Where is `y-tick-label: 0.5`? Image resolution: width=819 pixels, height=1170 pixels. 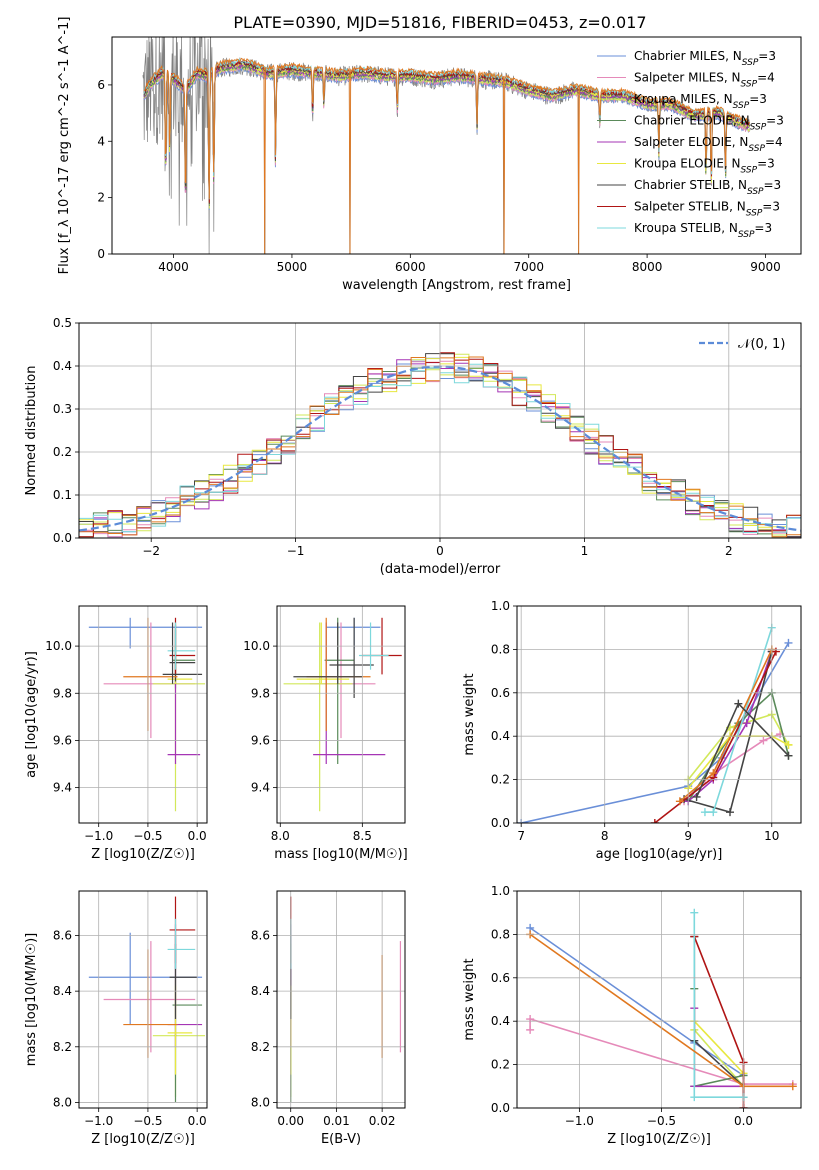 y-tick-label: 0.5 is located at coordinates (62, 323).